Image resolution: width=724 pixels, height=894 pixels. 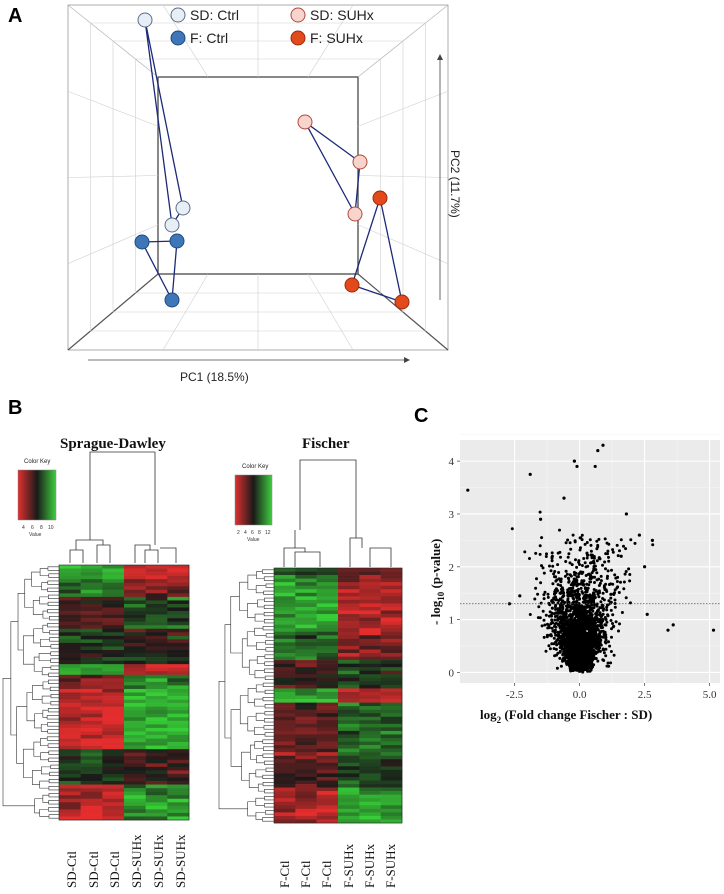 I want to click on pca-legend: SD: Ctrl SD: SUHx F: Ctrl F: SUHx, so click(x=272, y=26).